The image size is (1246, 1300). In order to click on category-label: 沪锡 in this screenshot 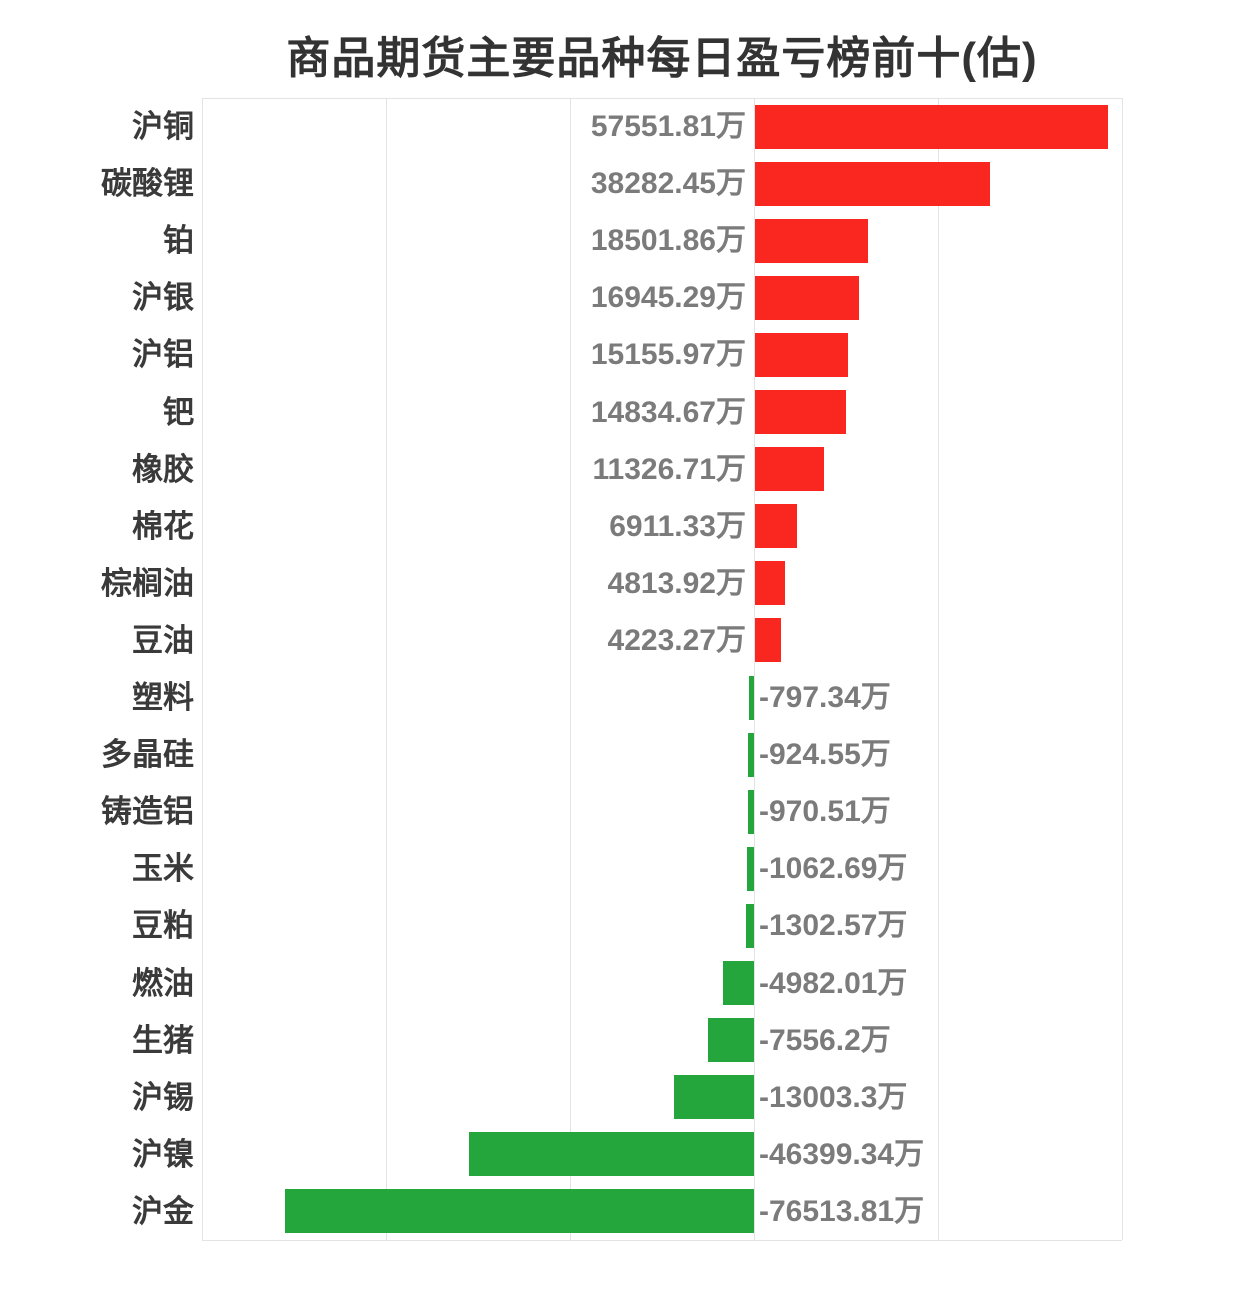, I will do `click(163, 1097)`.